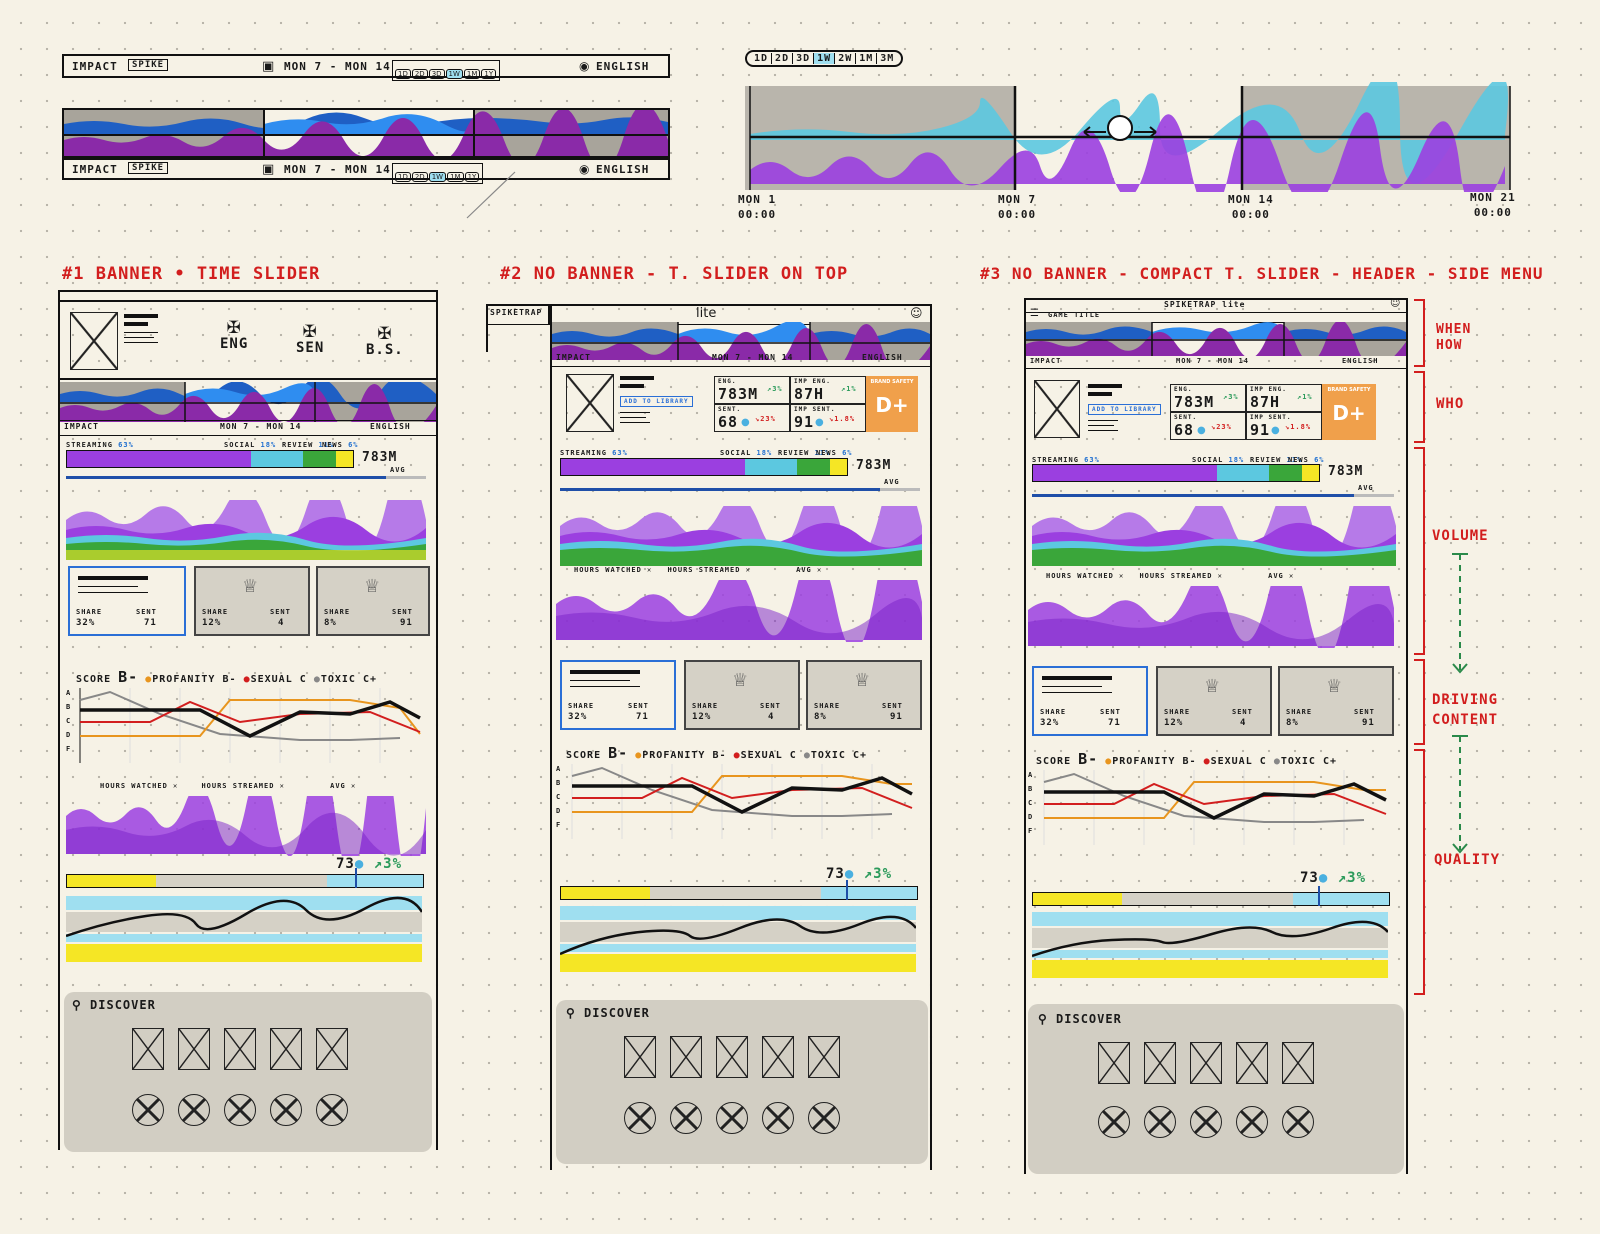  Describe the element at coordinates (916, 313) in the screenshot. I see `user-icon: ☺` at that location.